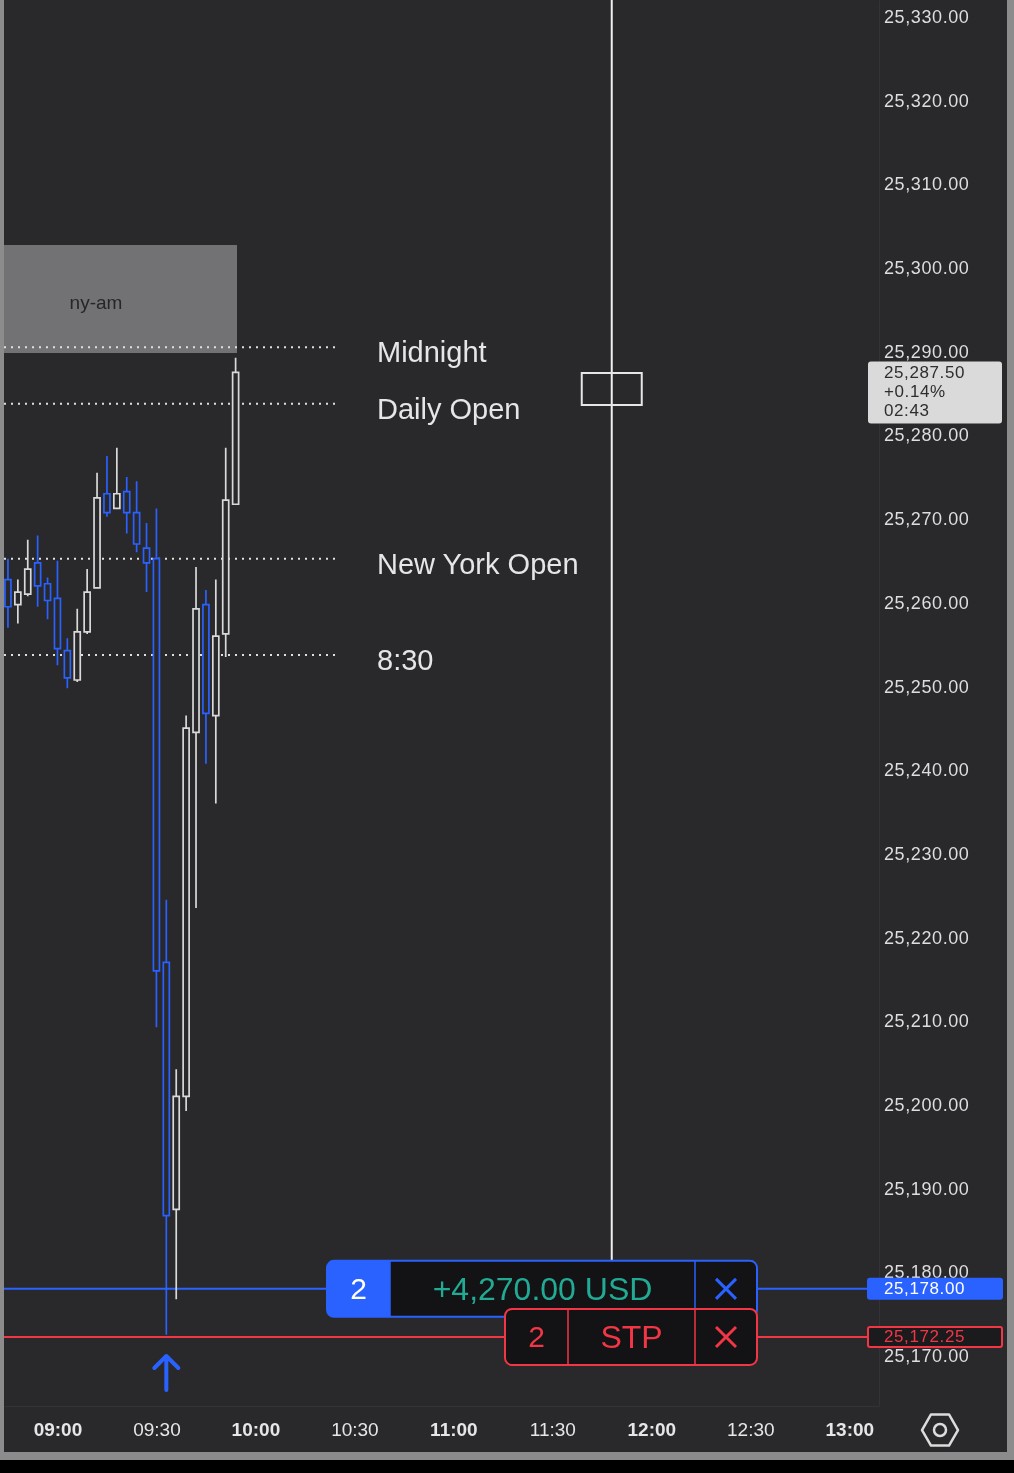 This screenshot has height=1473, width=1014. I want to click on annotation: ny-am, so click(96, 302).